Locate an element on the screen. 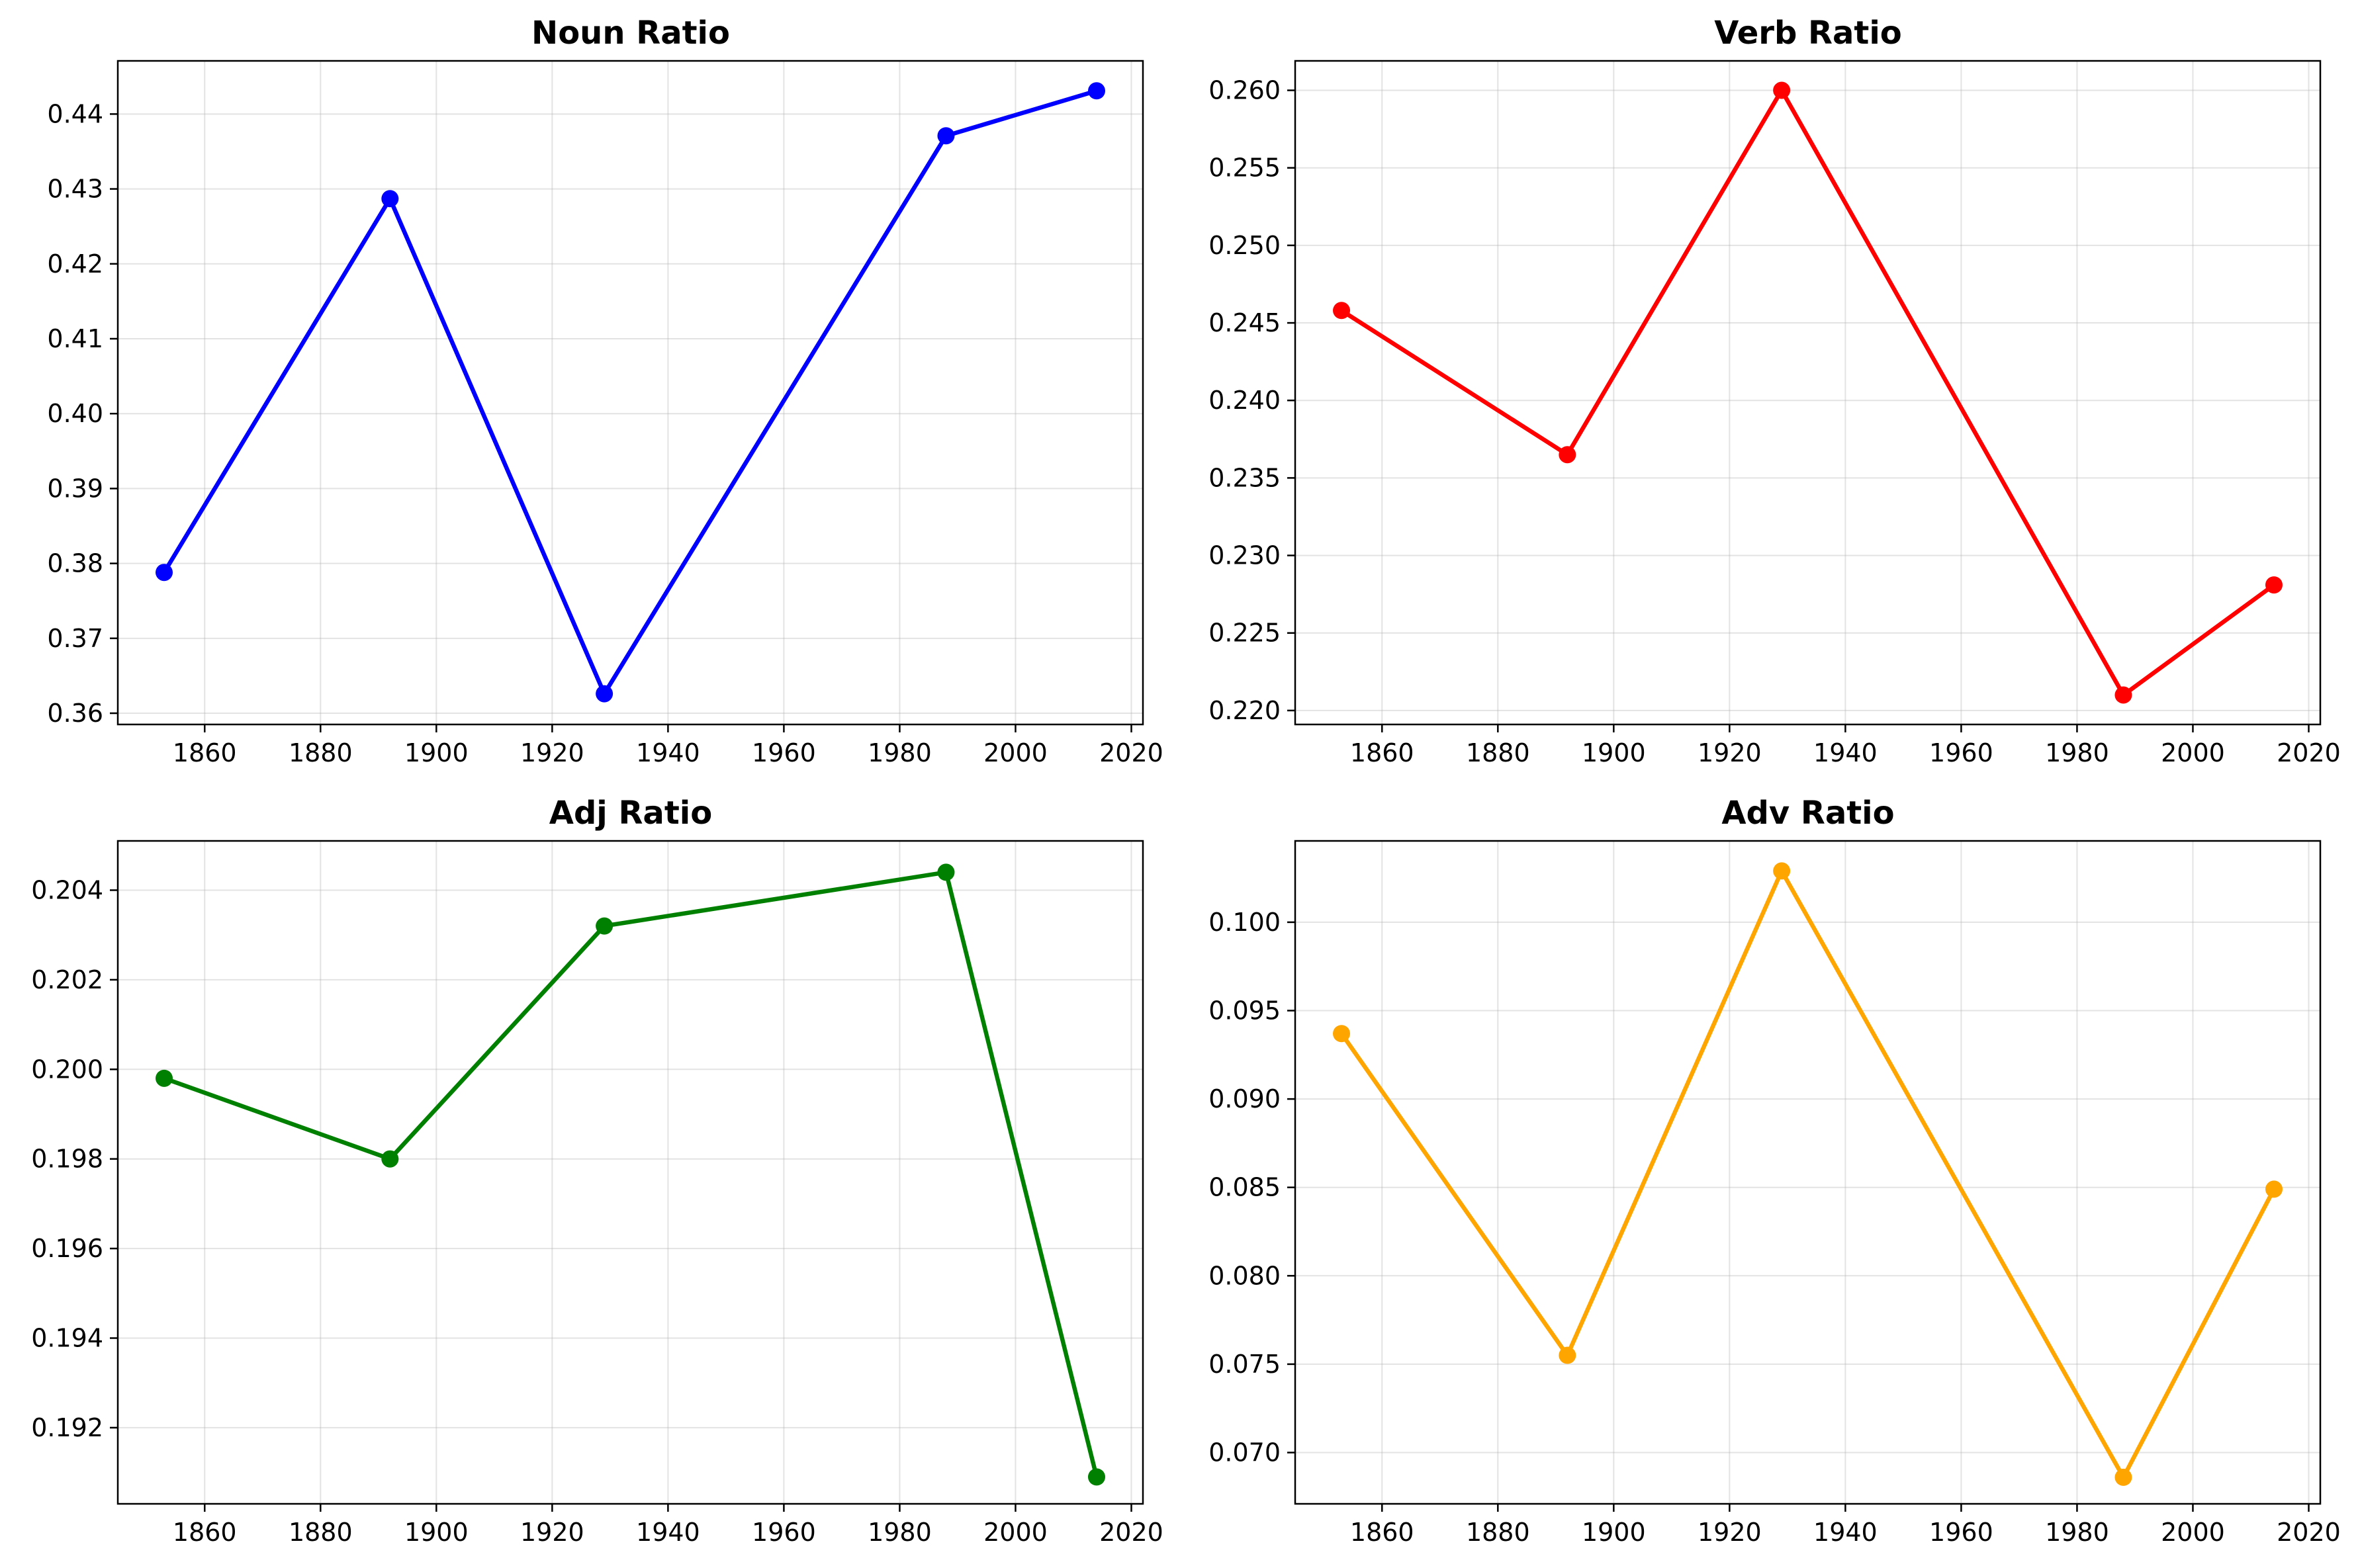 This screenshot has height=1568, width=2360. noun-ratio-y-tick-label: 0.36 is located at coordinates (75, 714).